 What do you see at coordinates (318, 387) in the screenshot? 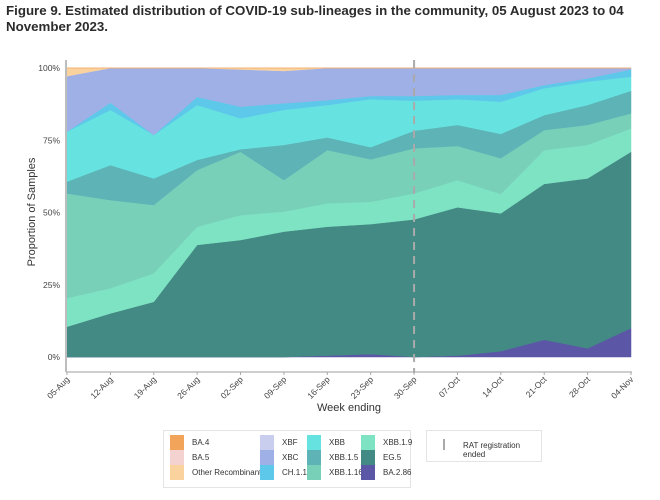
I see `x-tick-label: 16-Sep` at bounding box center [318, 387].